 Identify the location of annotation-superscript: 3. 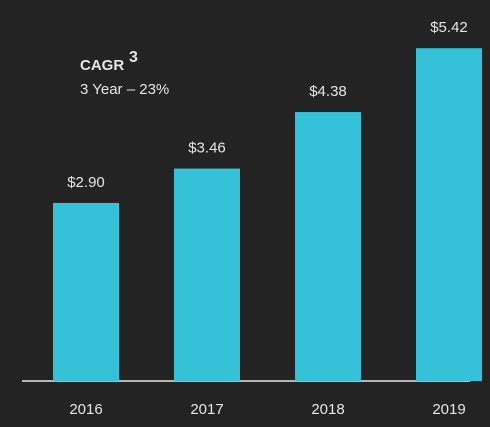
(133, 57).